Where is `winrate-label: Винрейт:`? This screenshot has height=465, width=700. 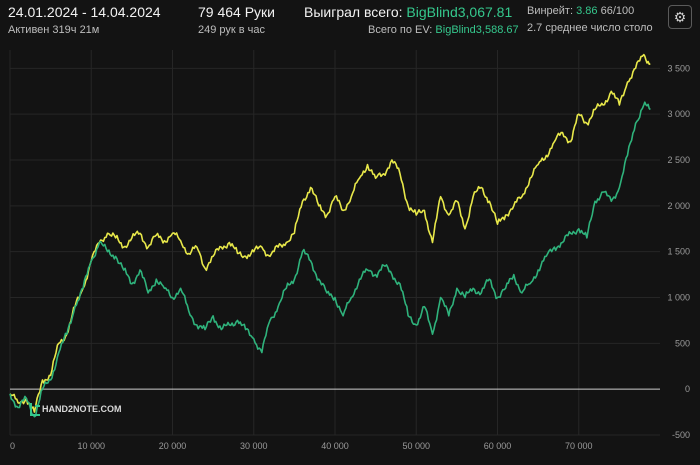 winrate-label: Винрейт: is located at coordinates (550, 11).